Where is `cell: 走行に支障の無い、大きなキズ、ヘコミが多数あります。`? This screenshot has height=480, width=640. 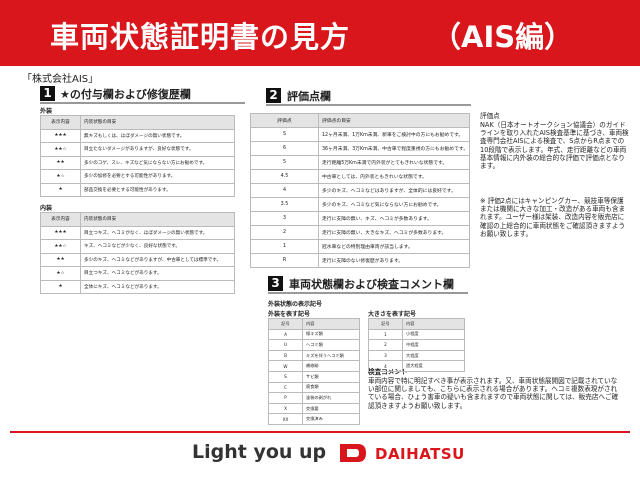
cell: 走行に支障の無い、大きなキズ、ヘコミが多数あります。 is located at coordinates (394, 232).